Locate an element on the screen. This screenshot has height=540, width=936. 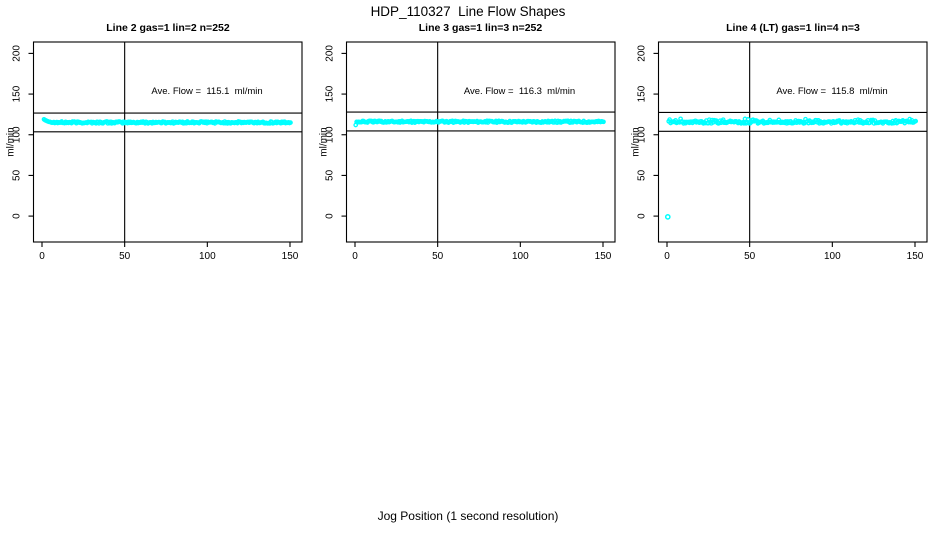
ave-flow-annotation: Ave. Flow = 115.1 ml/min is located at coordinates (207, 91).